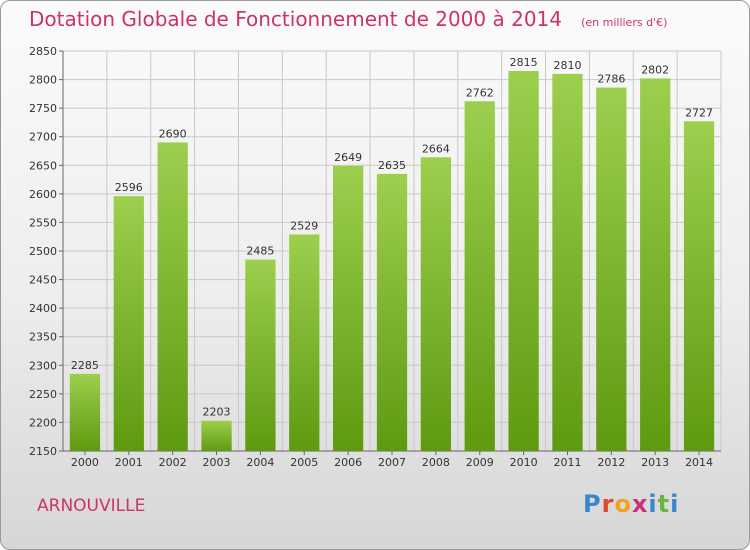 The width and height of the screenshot is (750, 550). What do you see at coordinates (43, 51) in the screenshot?
I see `y-tick-label: 2850` at bounding box center [43, 51].